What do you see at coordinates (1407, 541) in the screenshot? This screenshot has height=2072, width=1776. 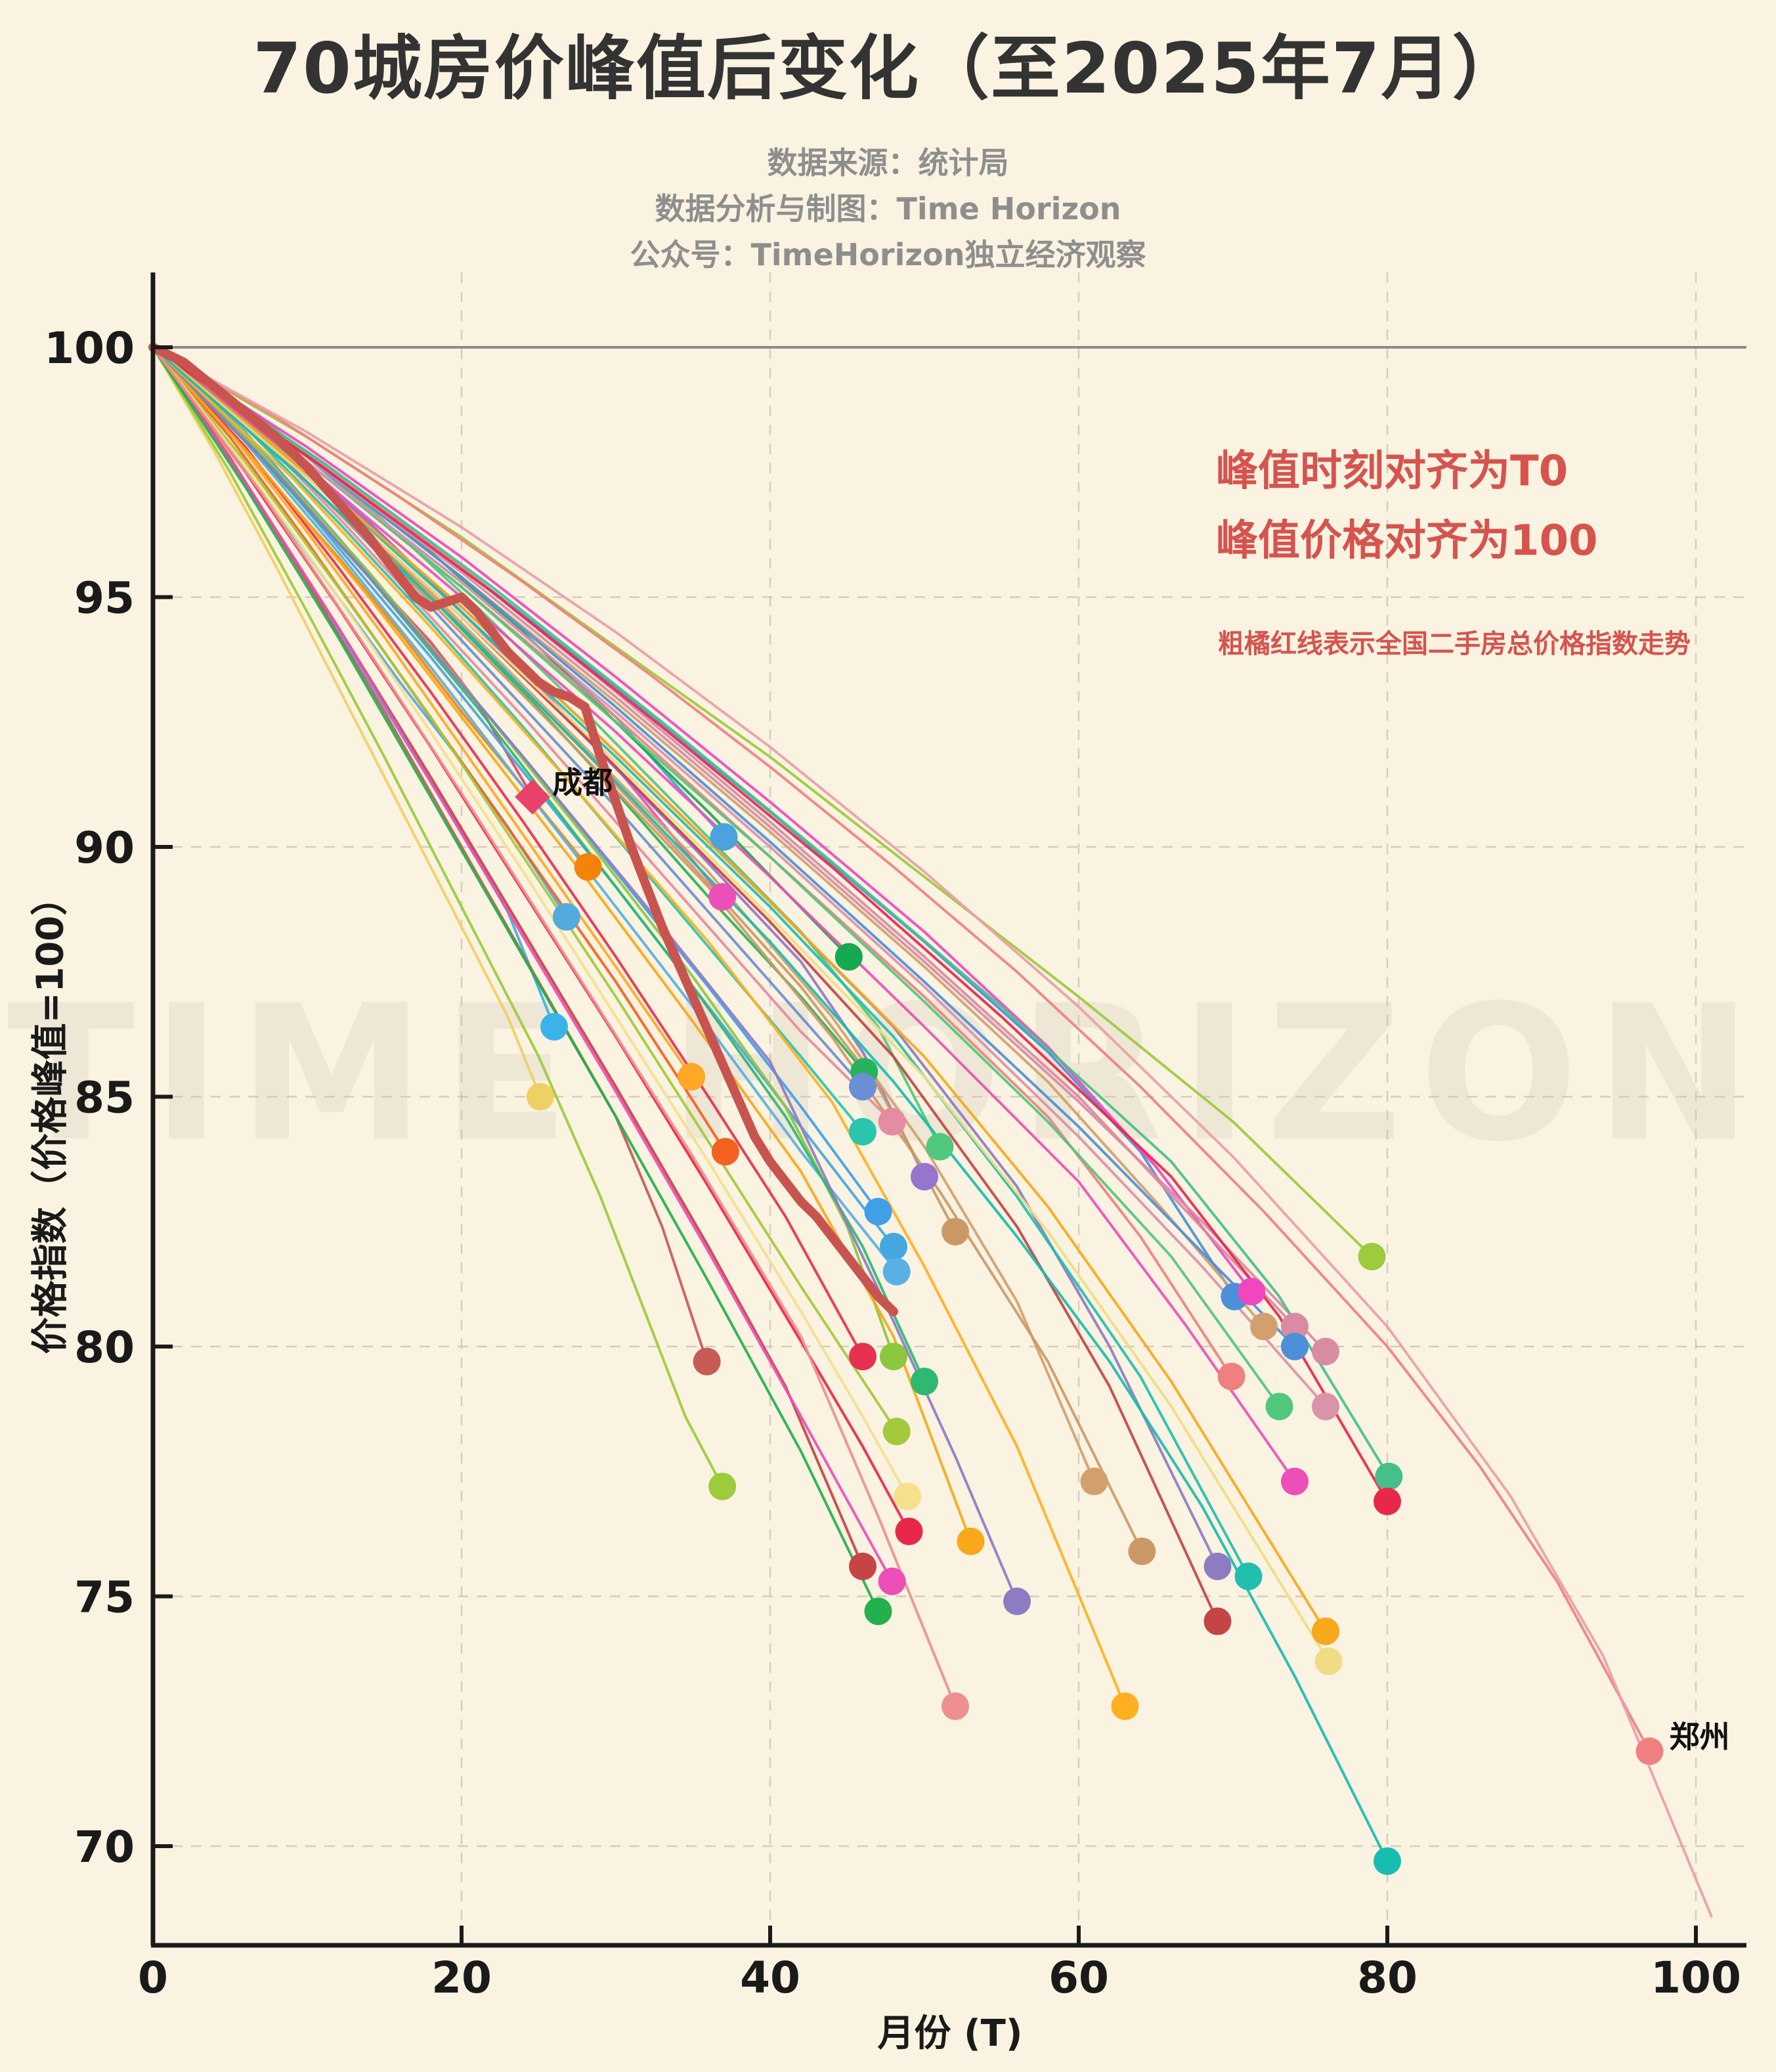 I see `annotation-align-100: 峰值价格对齐为100` at bounding box center [1407, 541].